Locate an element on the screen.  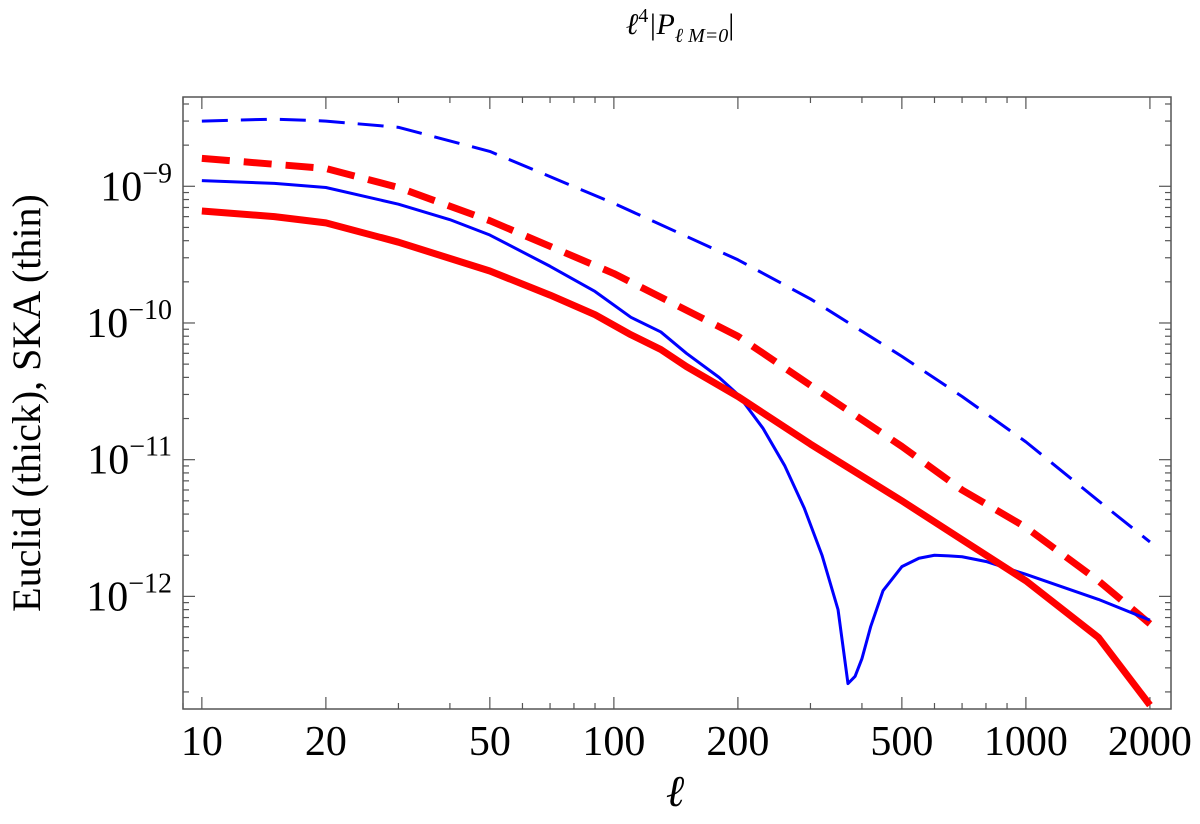
x-tick-label: 2000 is located at coordinates (1150, 742).